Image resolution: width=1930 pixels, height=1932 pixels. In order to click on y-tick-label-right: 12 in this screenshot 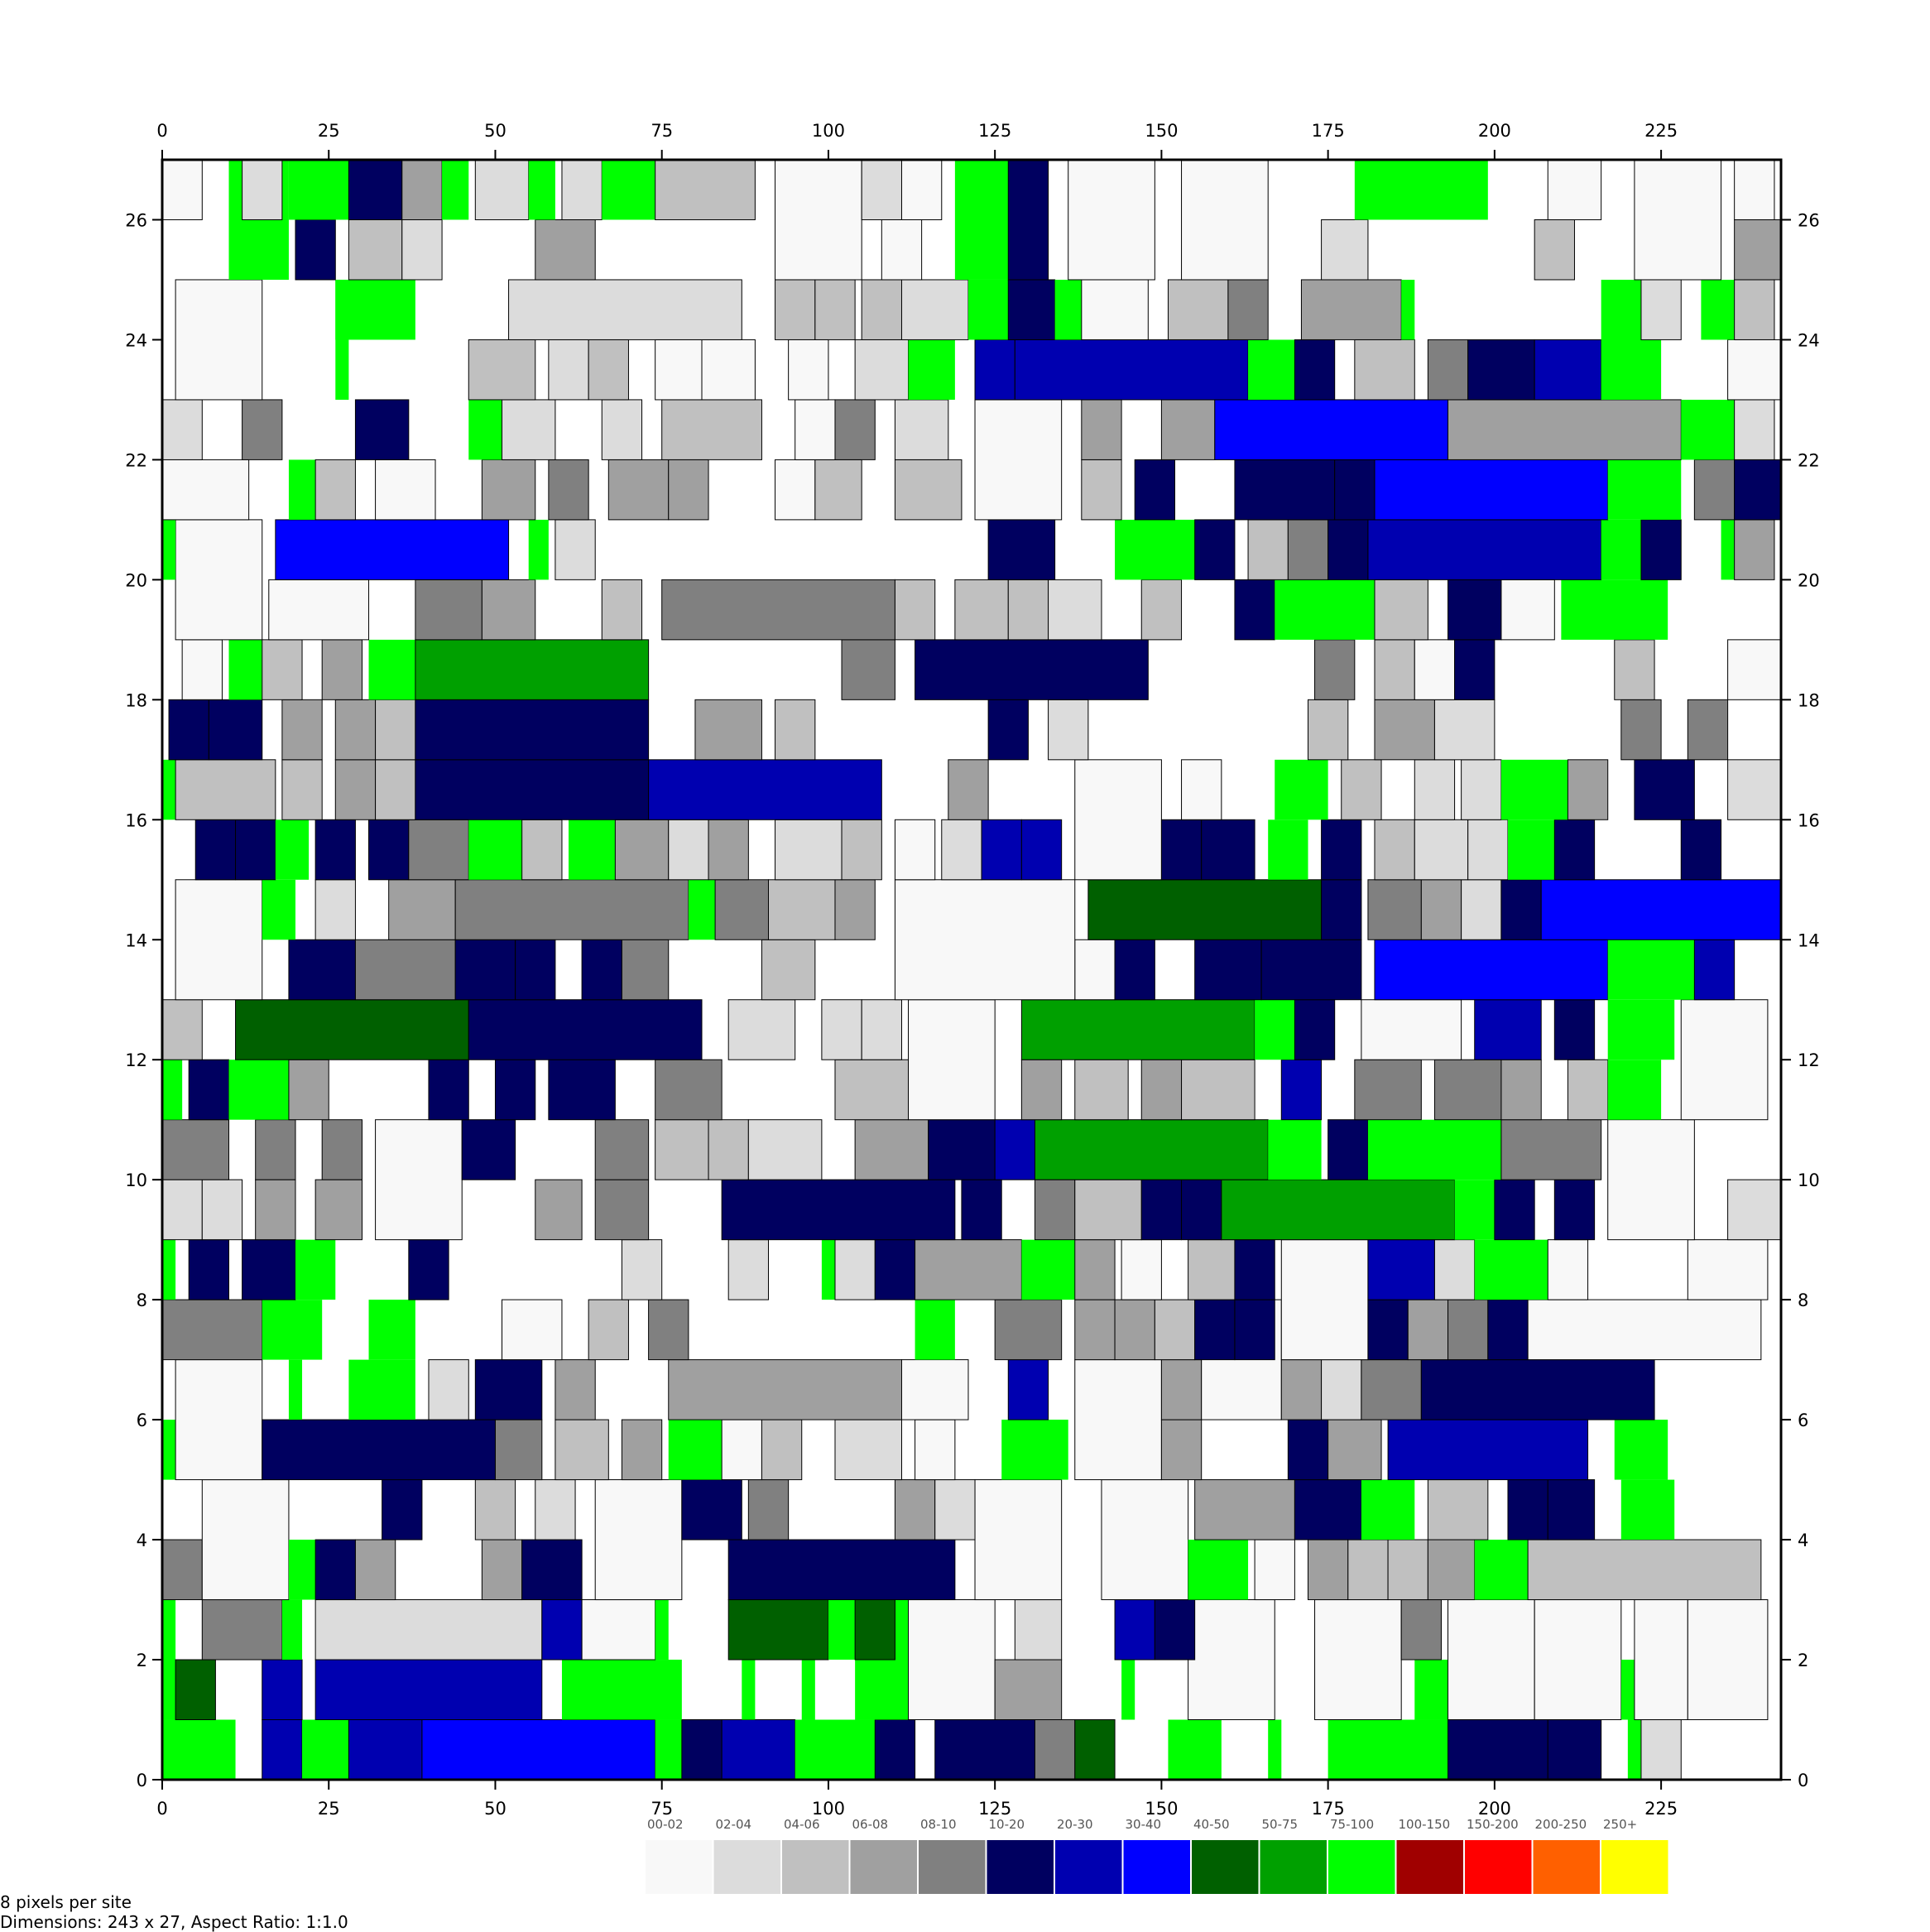, I will do `click(1809, 1060)`.